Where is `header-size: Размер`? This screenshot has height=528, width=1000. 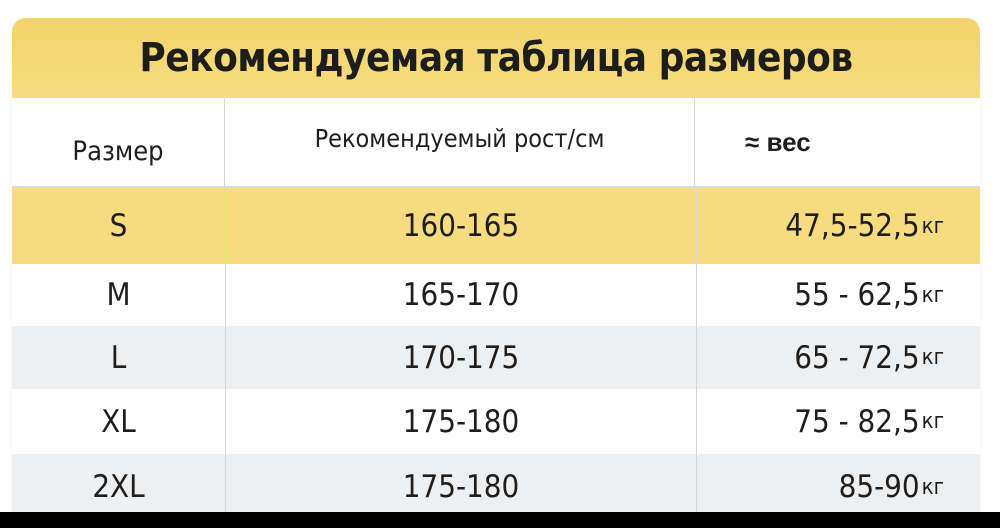
header-size: Размер is located at coordinates (118, 142).